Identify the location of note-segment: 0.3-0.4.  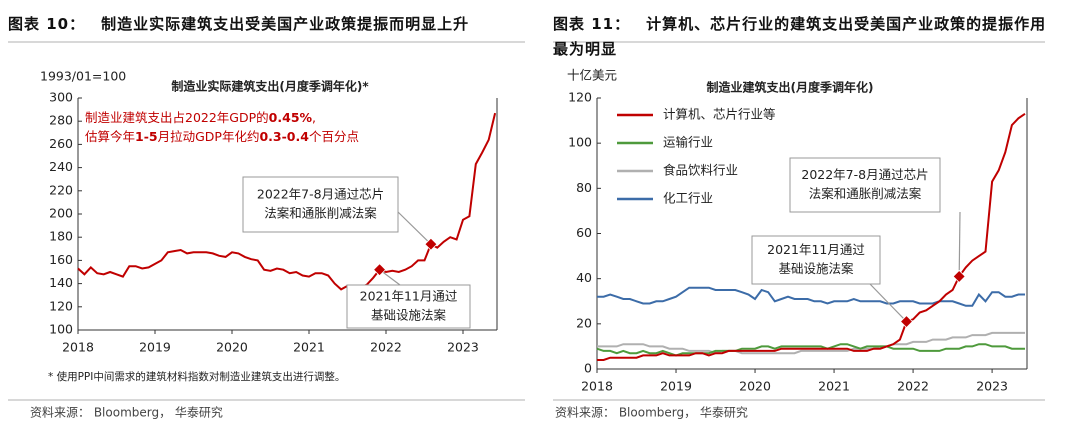
(284, 136).